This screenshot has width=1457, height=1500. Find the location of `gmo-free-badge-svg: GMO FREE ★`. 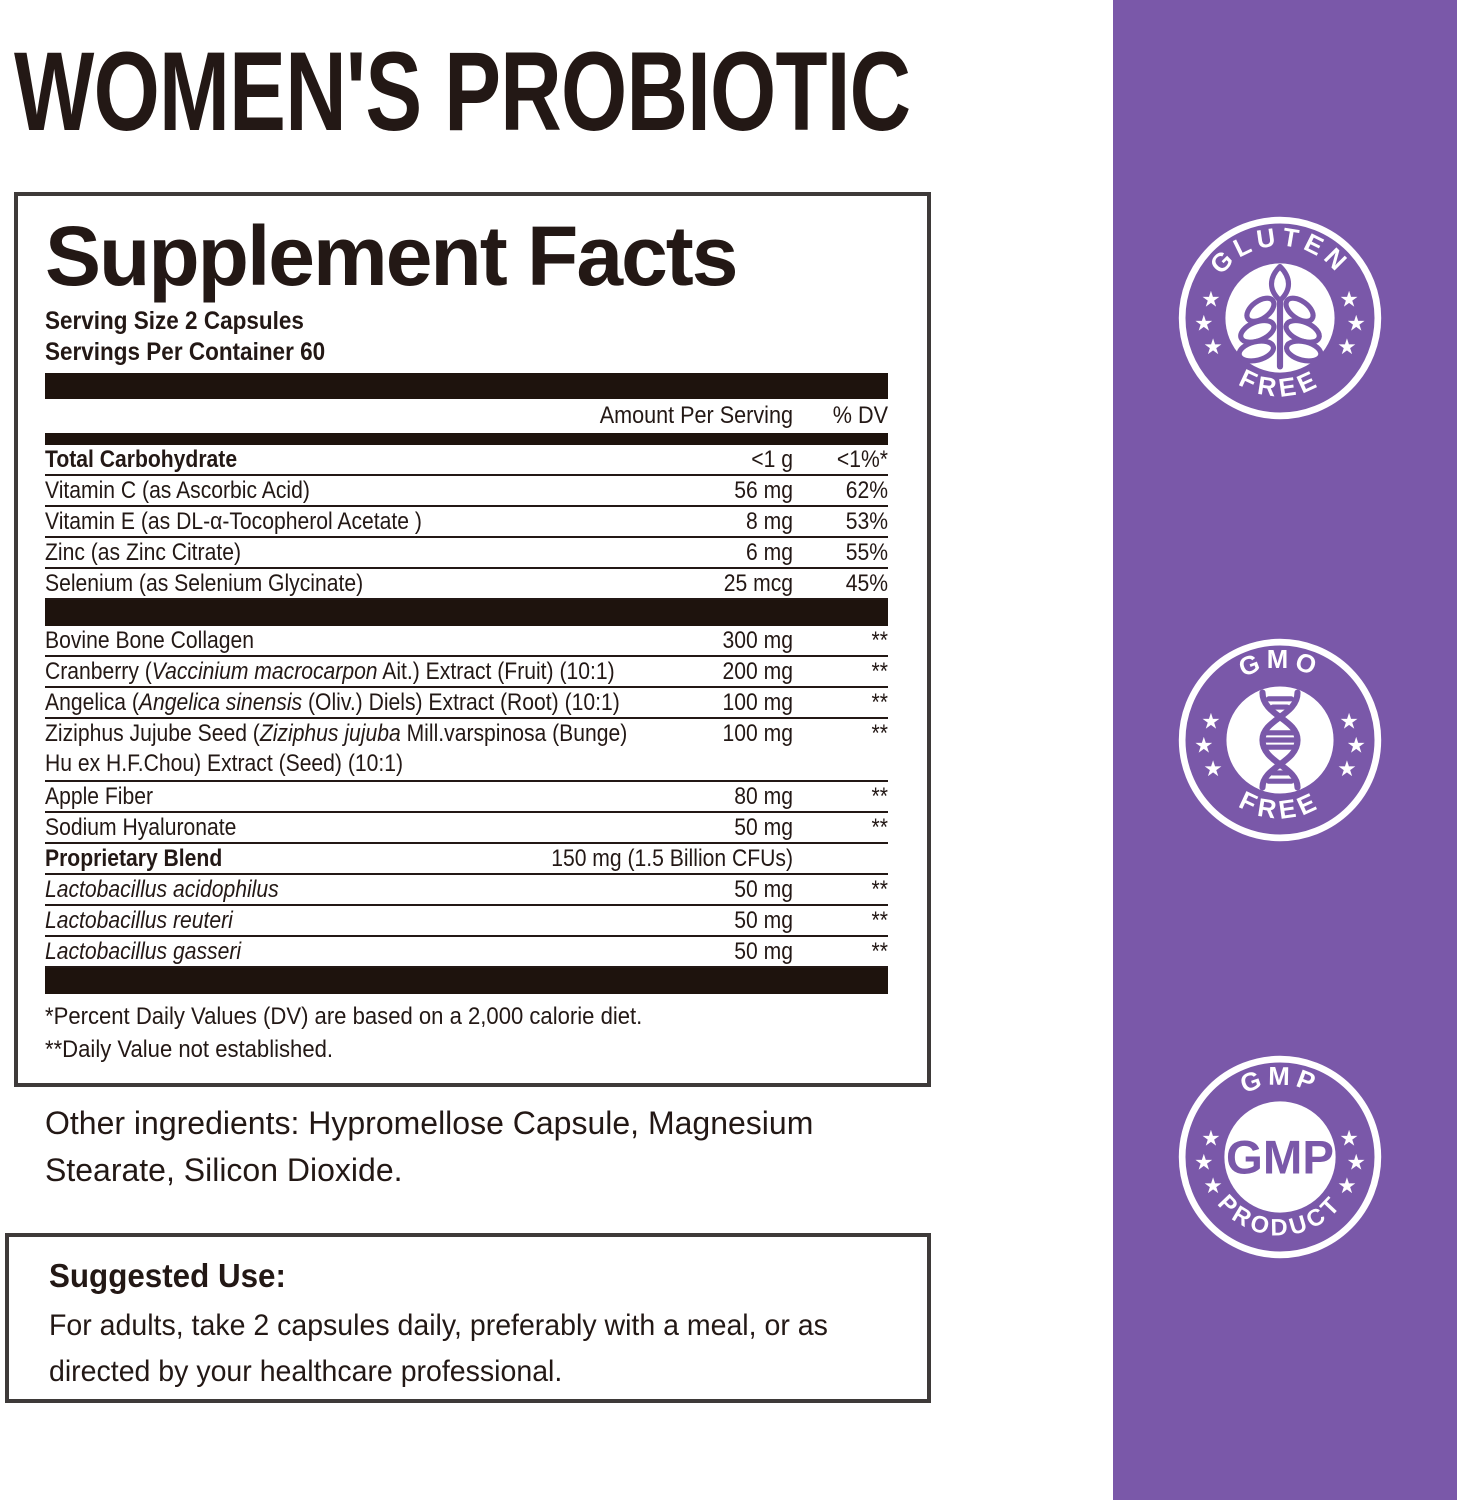

gmo-free-badge-svg: GMO FREE ★ is located at coordinates (1280, 740).